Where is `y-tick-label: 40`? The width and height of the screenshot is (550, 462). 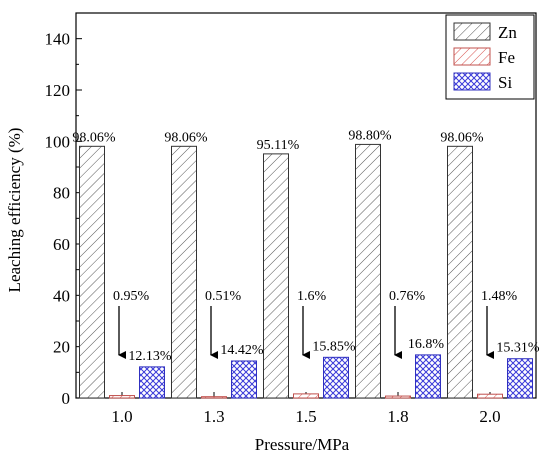 y-tick-label: 40 is located at coordinates (61, 295).